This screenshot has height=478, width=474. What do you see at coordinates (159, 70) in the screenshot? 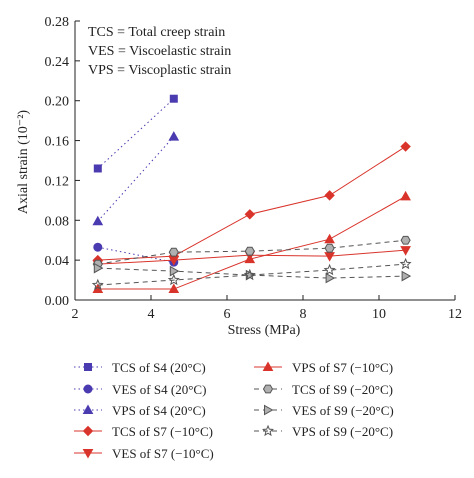
I see `annotation-vps: VPS = Viscoplastic strain` at bounding box center [159, 70].